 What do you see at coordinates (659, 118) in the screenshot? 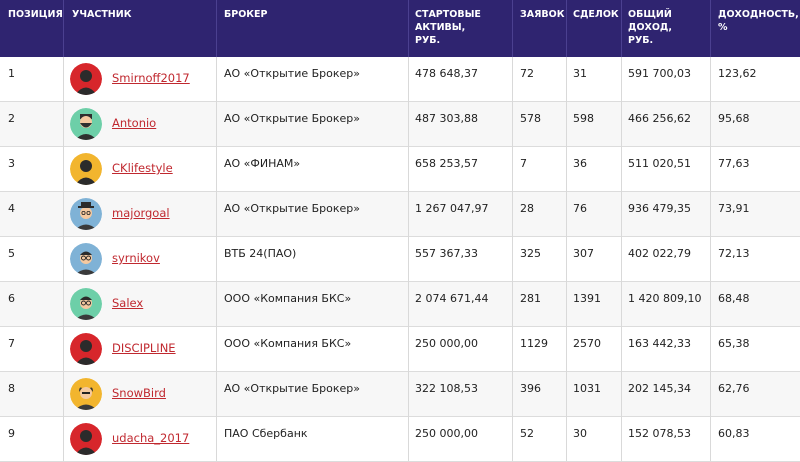
I see `total-income-cell: 466 256,62` at bounding box center [659, 118].